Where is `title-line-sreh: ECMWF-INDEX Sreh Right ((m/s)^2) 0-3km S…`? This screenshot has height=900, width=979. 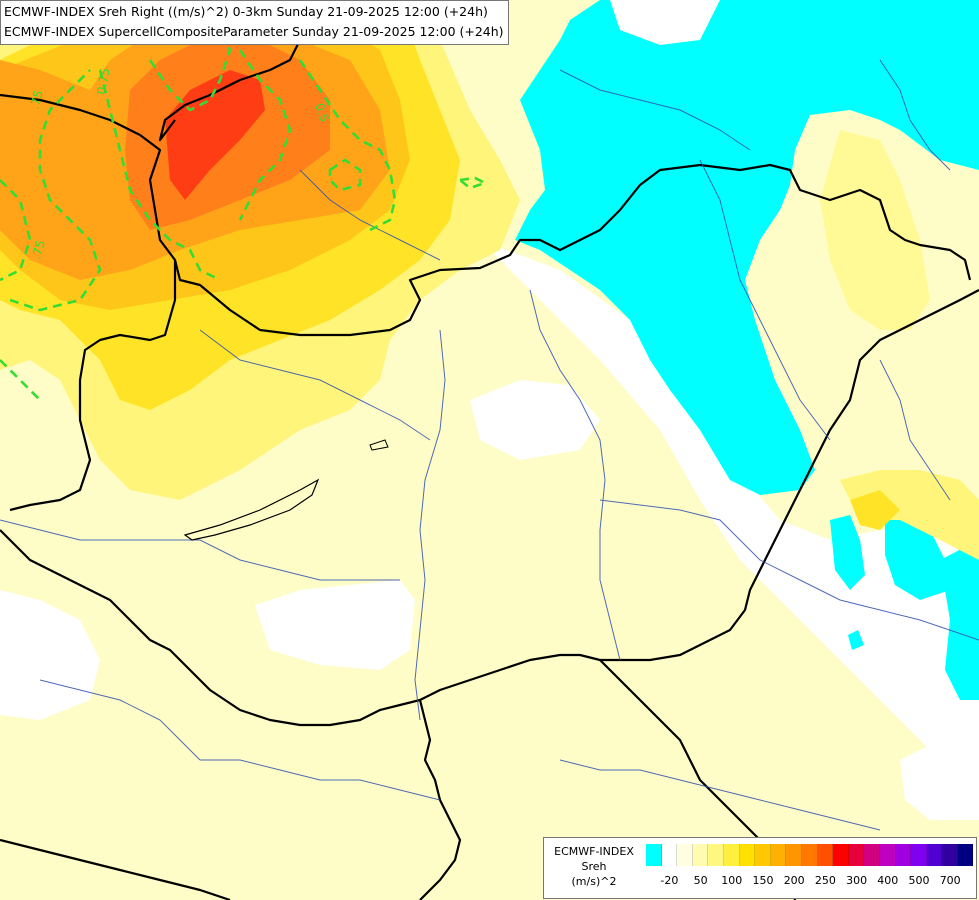
title-line-sreh: ECMWF-INDEX Sreh Right ((m/s)^2) 0-3km S… is located at coordinates (246, 11).